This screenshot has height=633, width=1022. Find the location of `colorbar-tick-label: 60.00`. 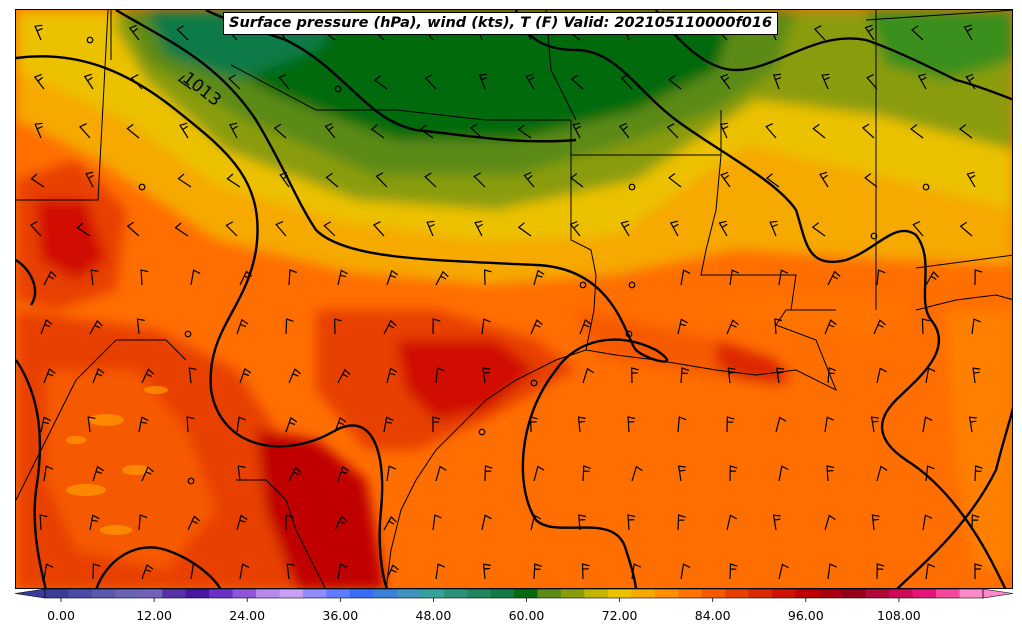

colorbar-tick-label: 60.00 is located at coordinates (526, 615).